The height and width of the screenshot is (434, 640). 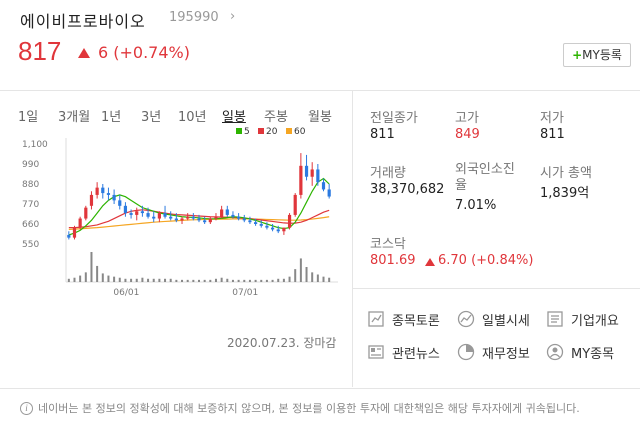 What do you see at coordinates (555, 352) in the screenshot?
I see `user-icon` at bounding box center [555, 352].